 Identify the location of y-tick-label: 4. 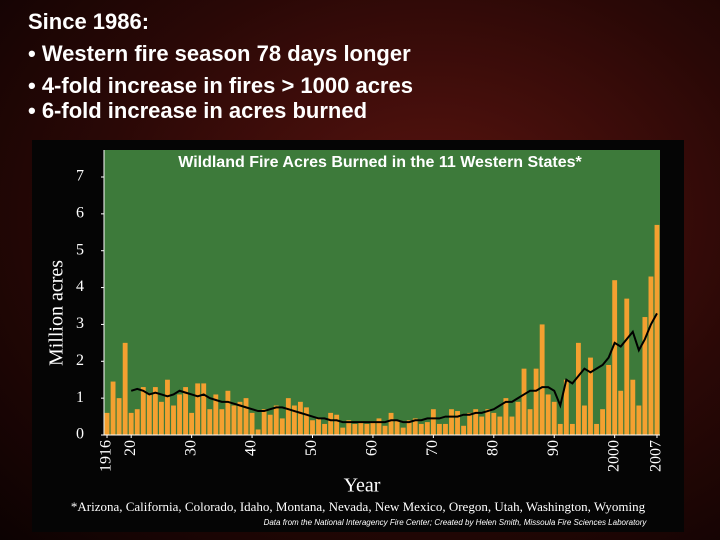
(80, 286).